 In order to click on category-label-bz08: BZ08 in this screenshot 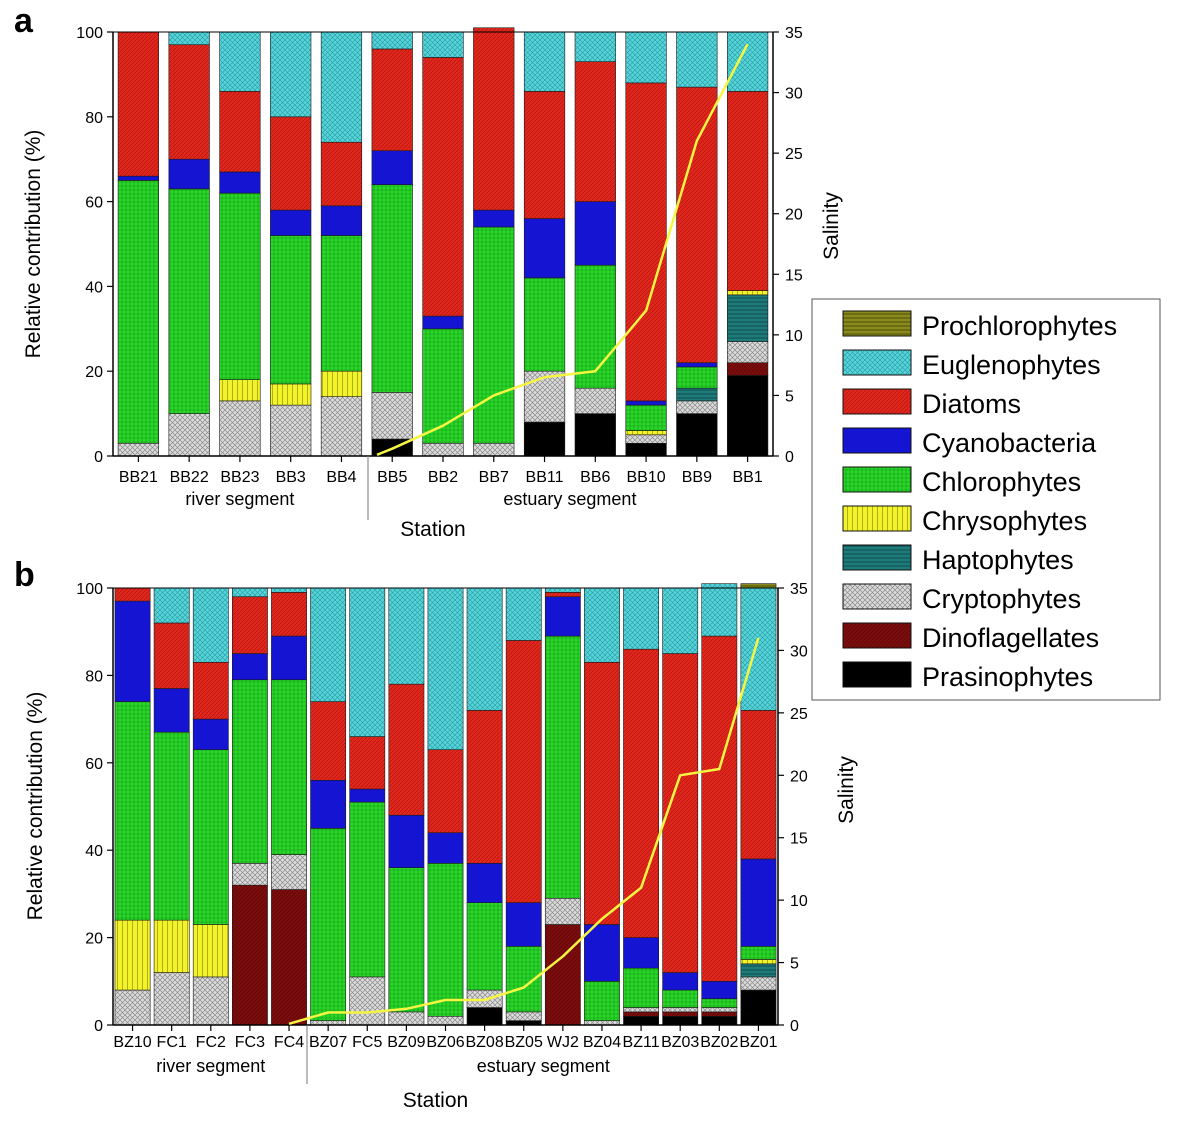, I will do `click(484, 1042)`.